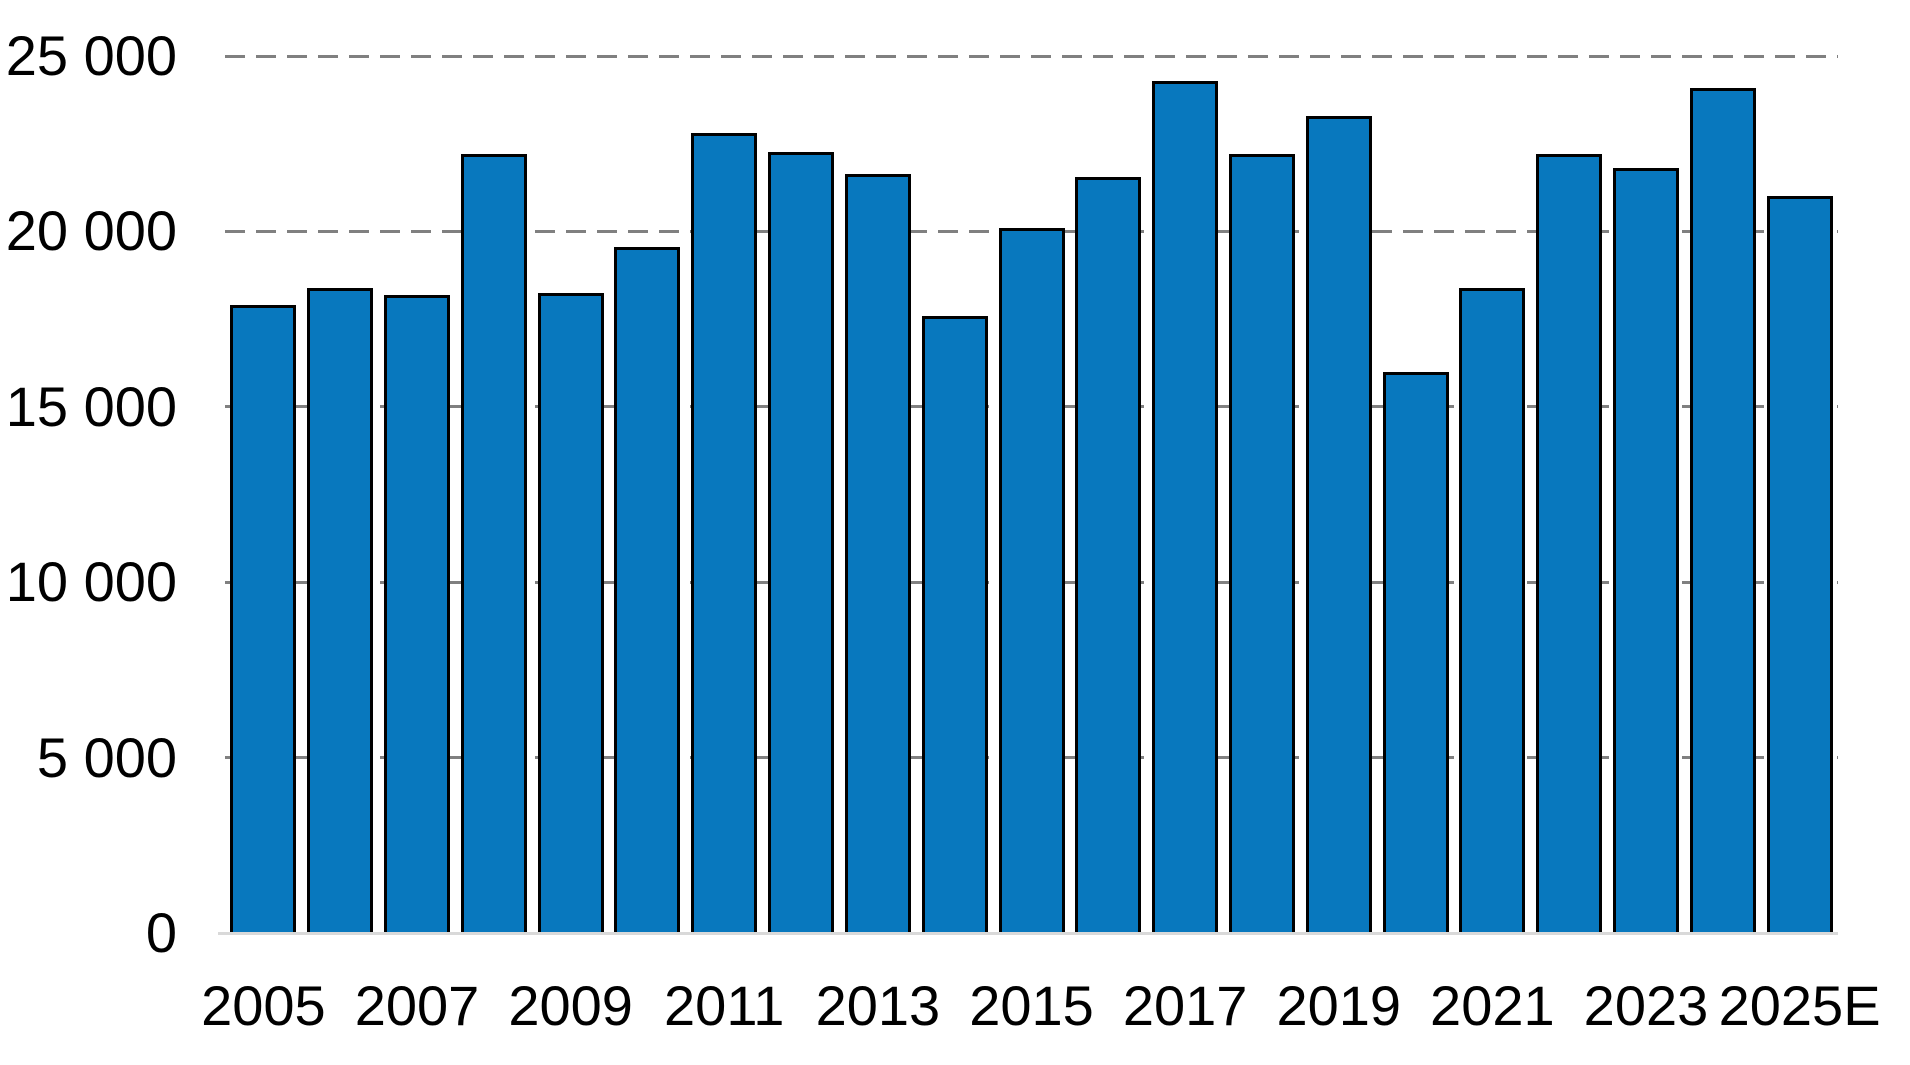  I want to click on bar-slot-2019, so click(1338, 494).